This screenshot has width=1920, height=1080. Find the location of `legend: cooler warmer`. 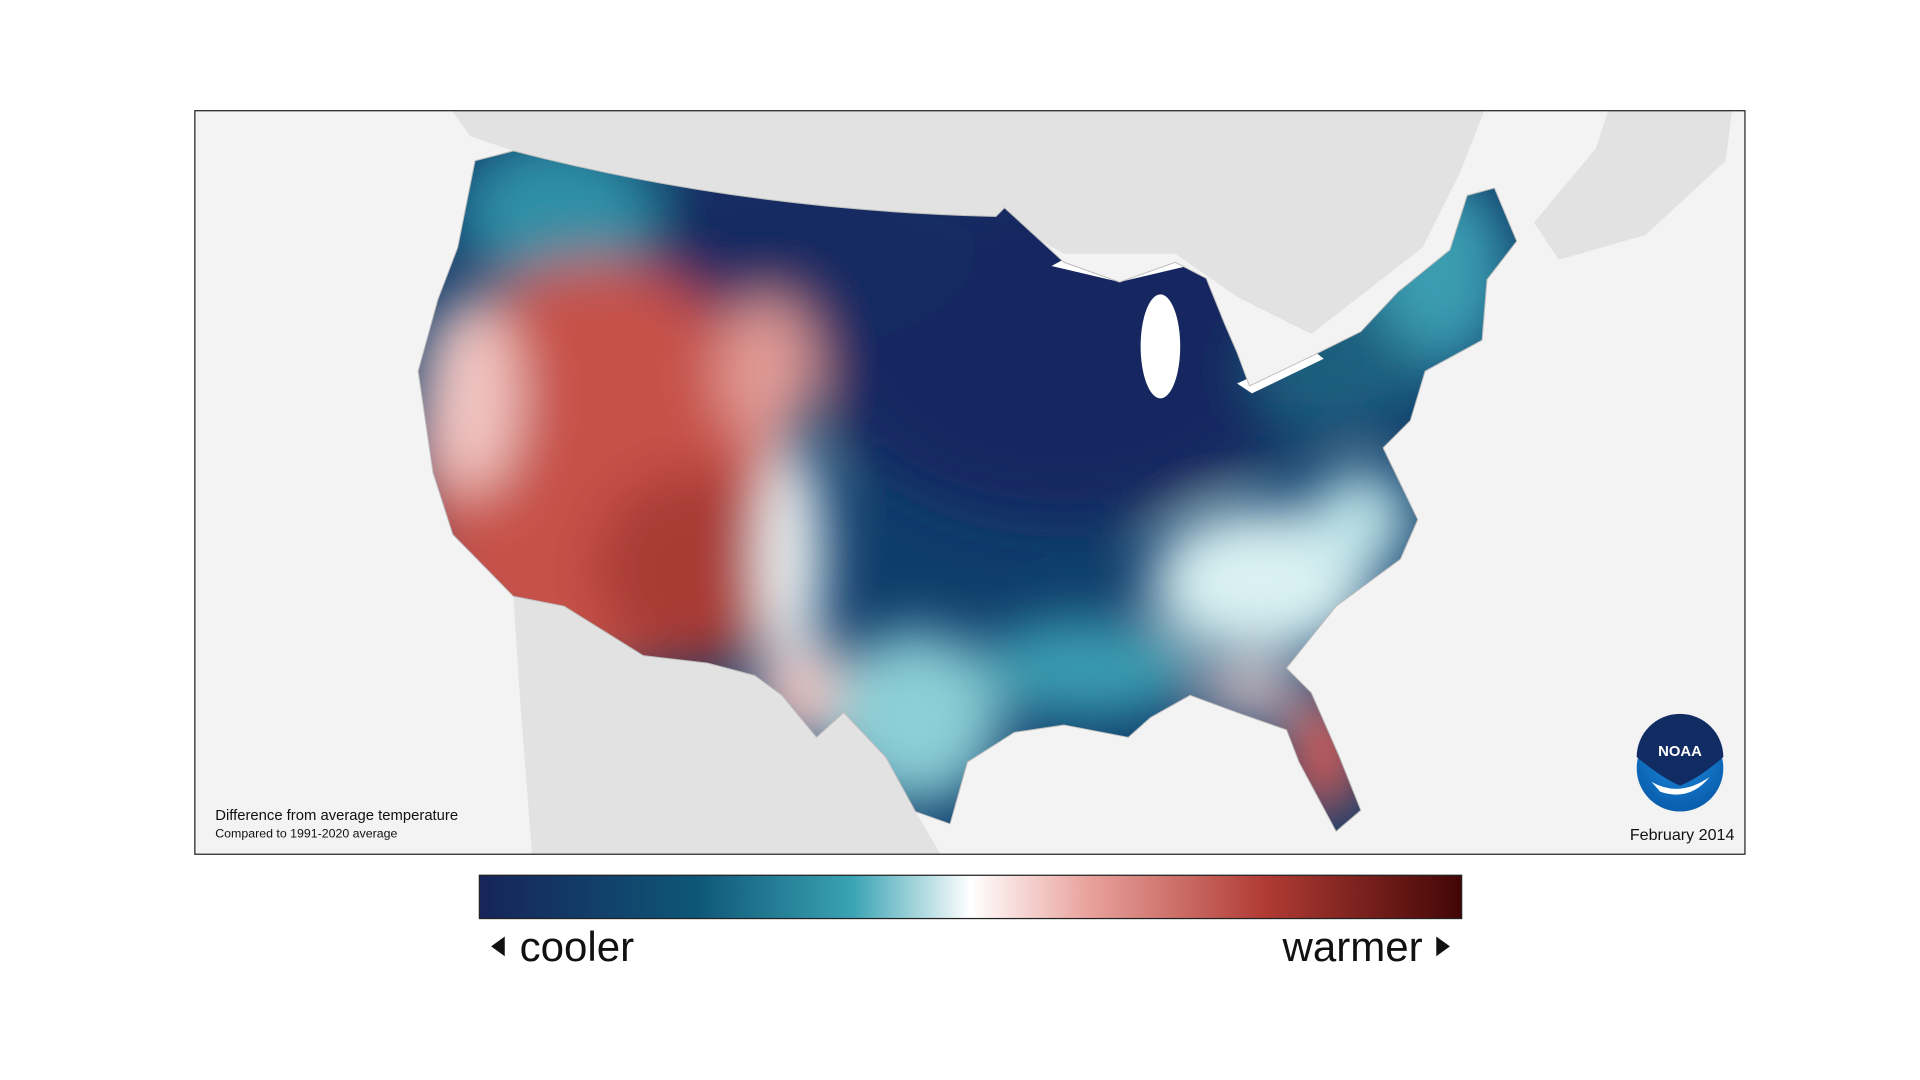

legend: cooler warmer is located at coordinates (970, 922).